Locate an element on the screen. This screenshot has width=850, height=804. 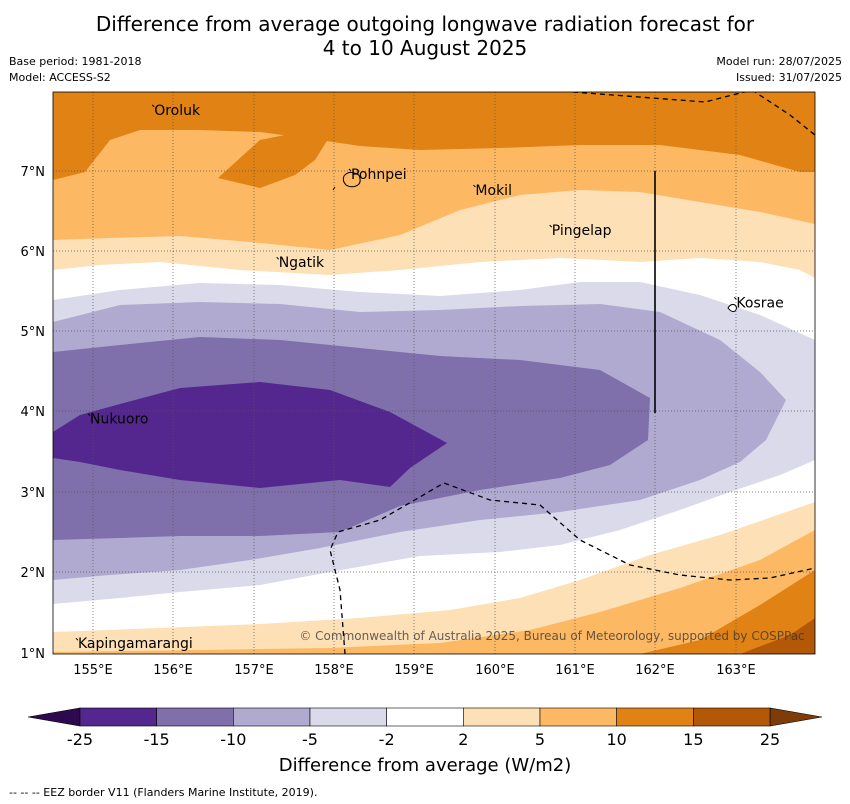
place-label: Pingelap is located at coordinates (582, 231).